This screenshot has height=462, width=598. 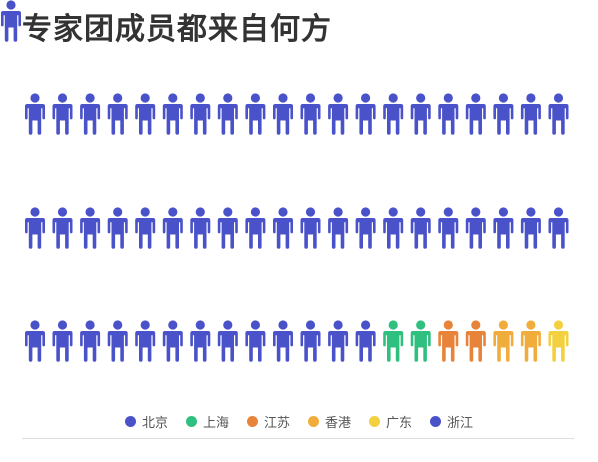 What do you see at coordinates (399, 423) in the screenshot?
I see `legend-label: 广东` at bounding box center [399, 423].